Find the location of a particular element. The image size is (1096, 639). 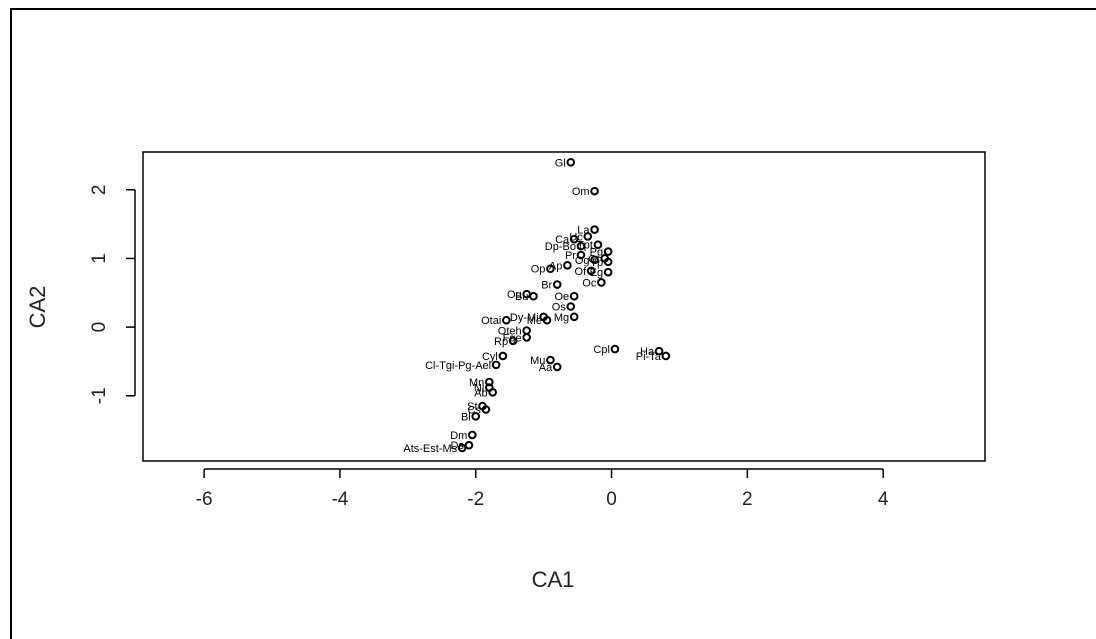

point-label: Op is located at coordinates (538, 270).